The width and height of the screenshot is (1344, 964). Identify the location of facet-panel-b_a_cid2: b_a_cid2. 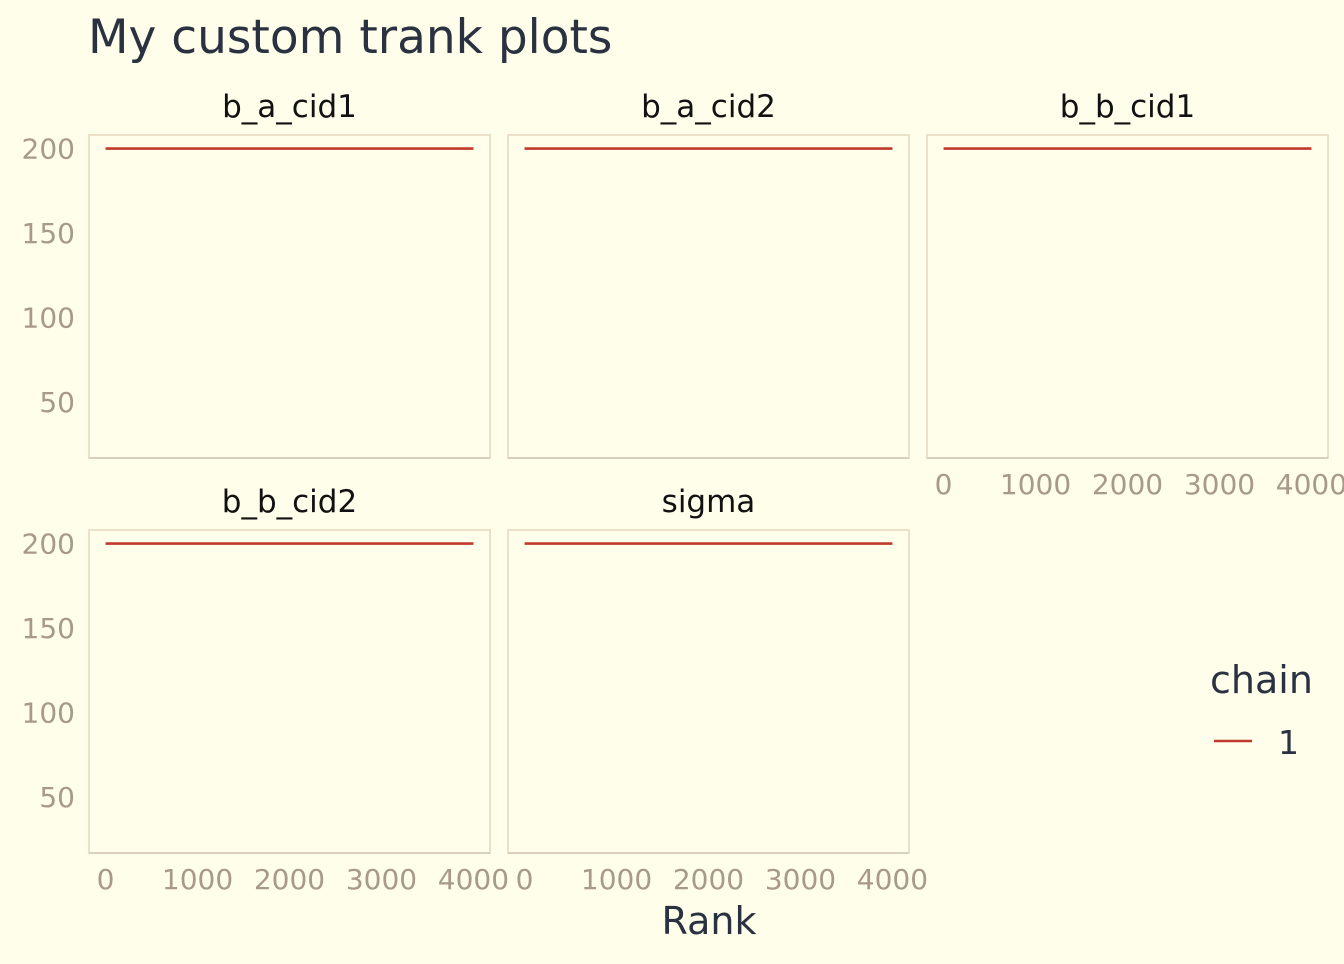
(708, 274).